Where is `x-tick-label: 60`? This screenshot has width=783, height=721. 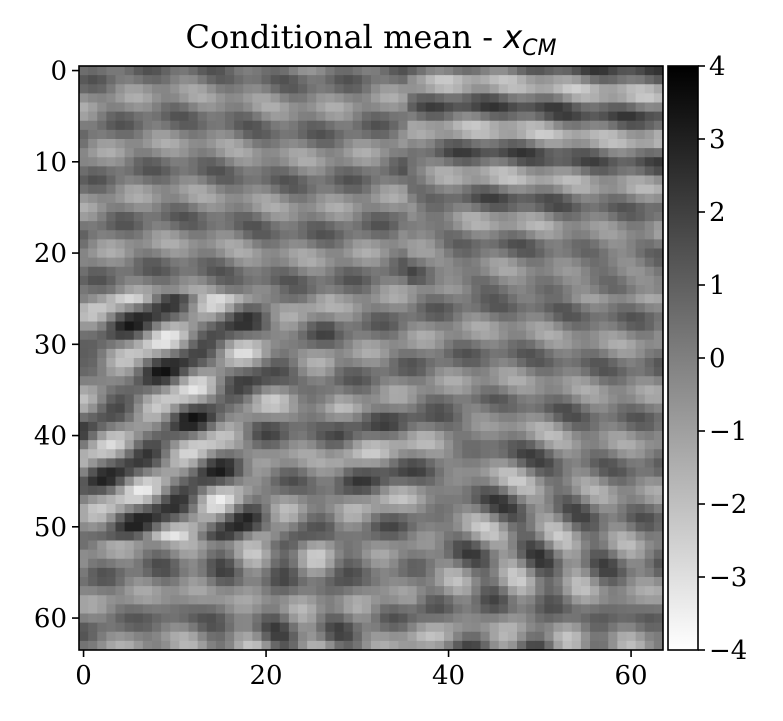 x-tick-label: 60 is located at coordinates (631, 676).